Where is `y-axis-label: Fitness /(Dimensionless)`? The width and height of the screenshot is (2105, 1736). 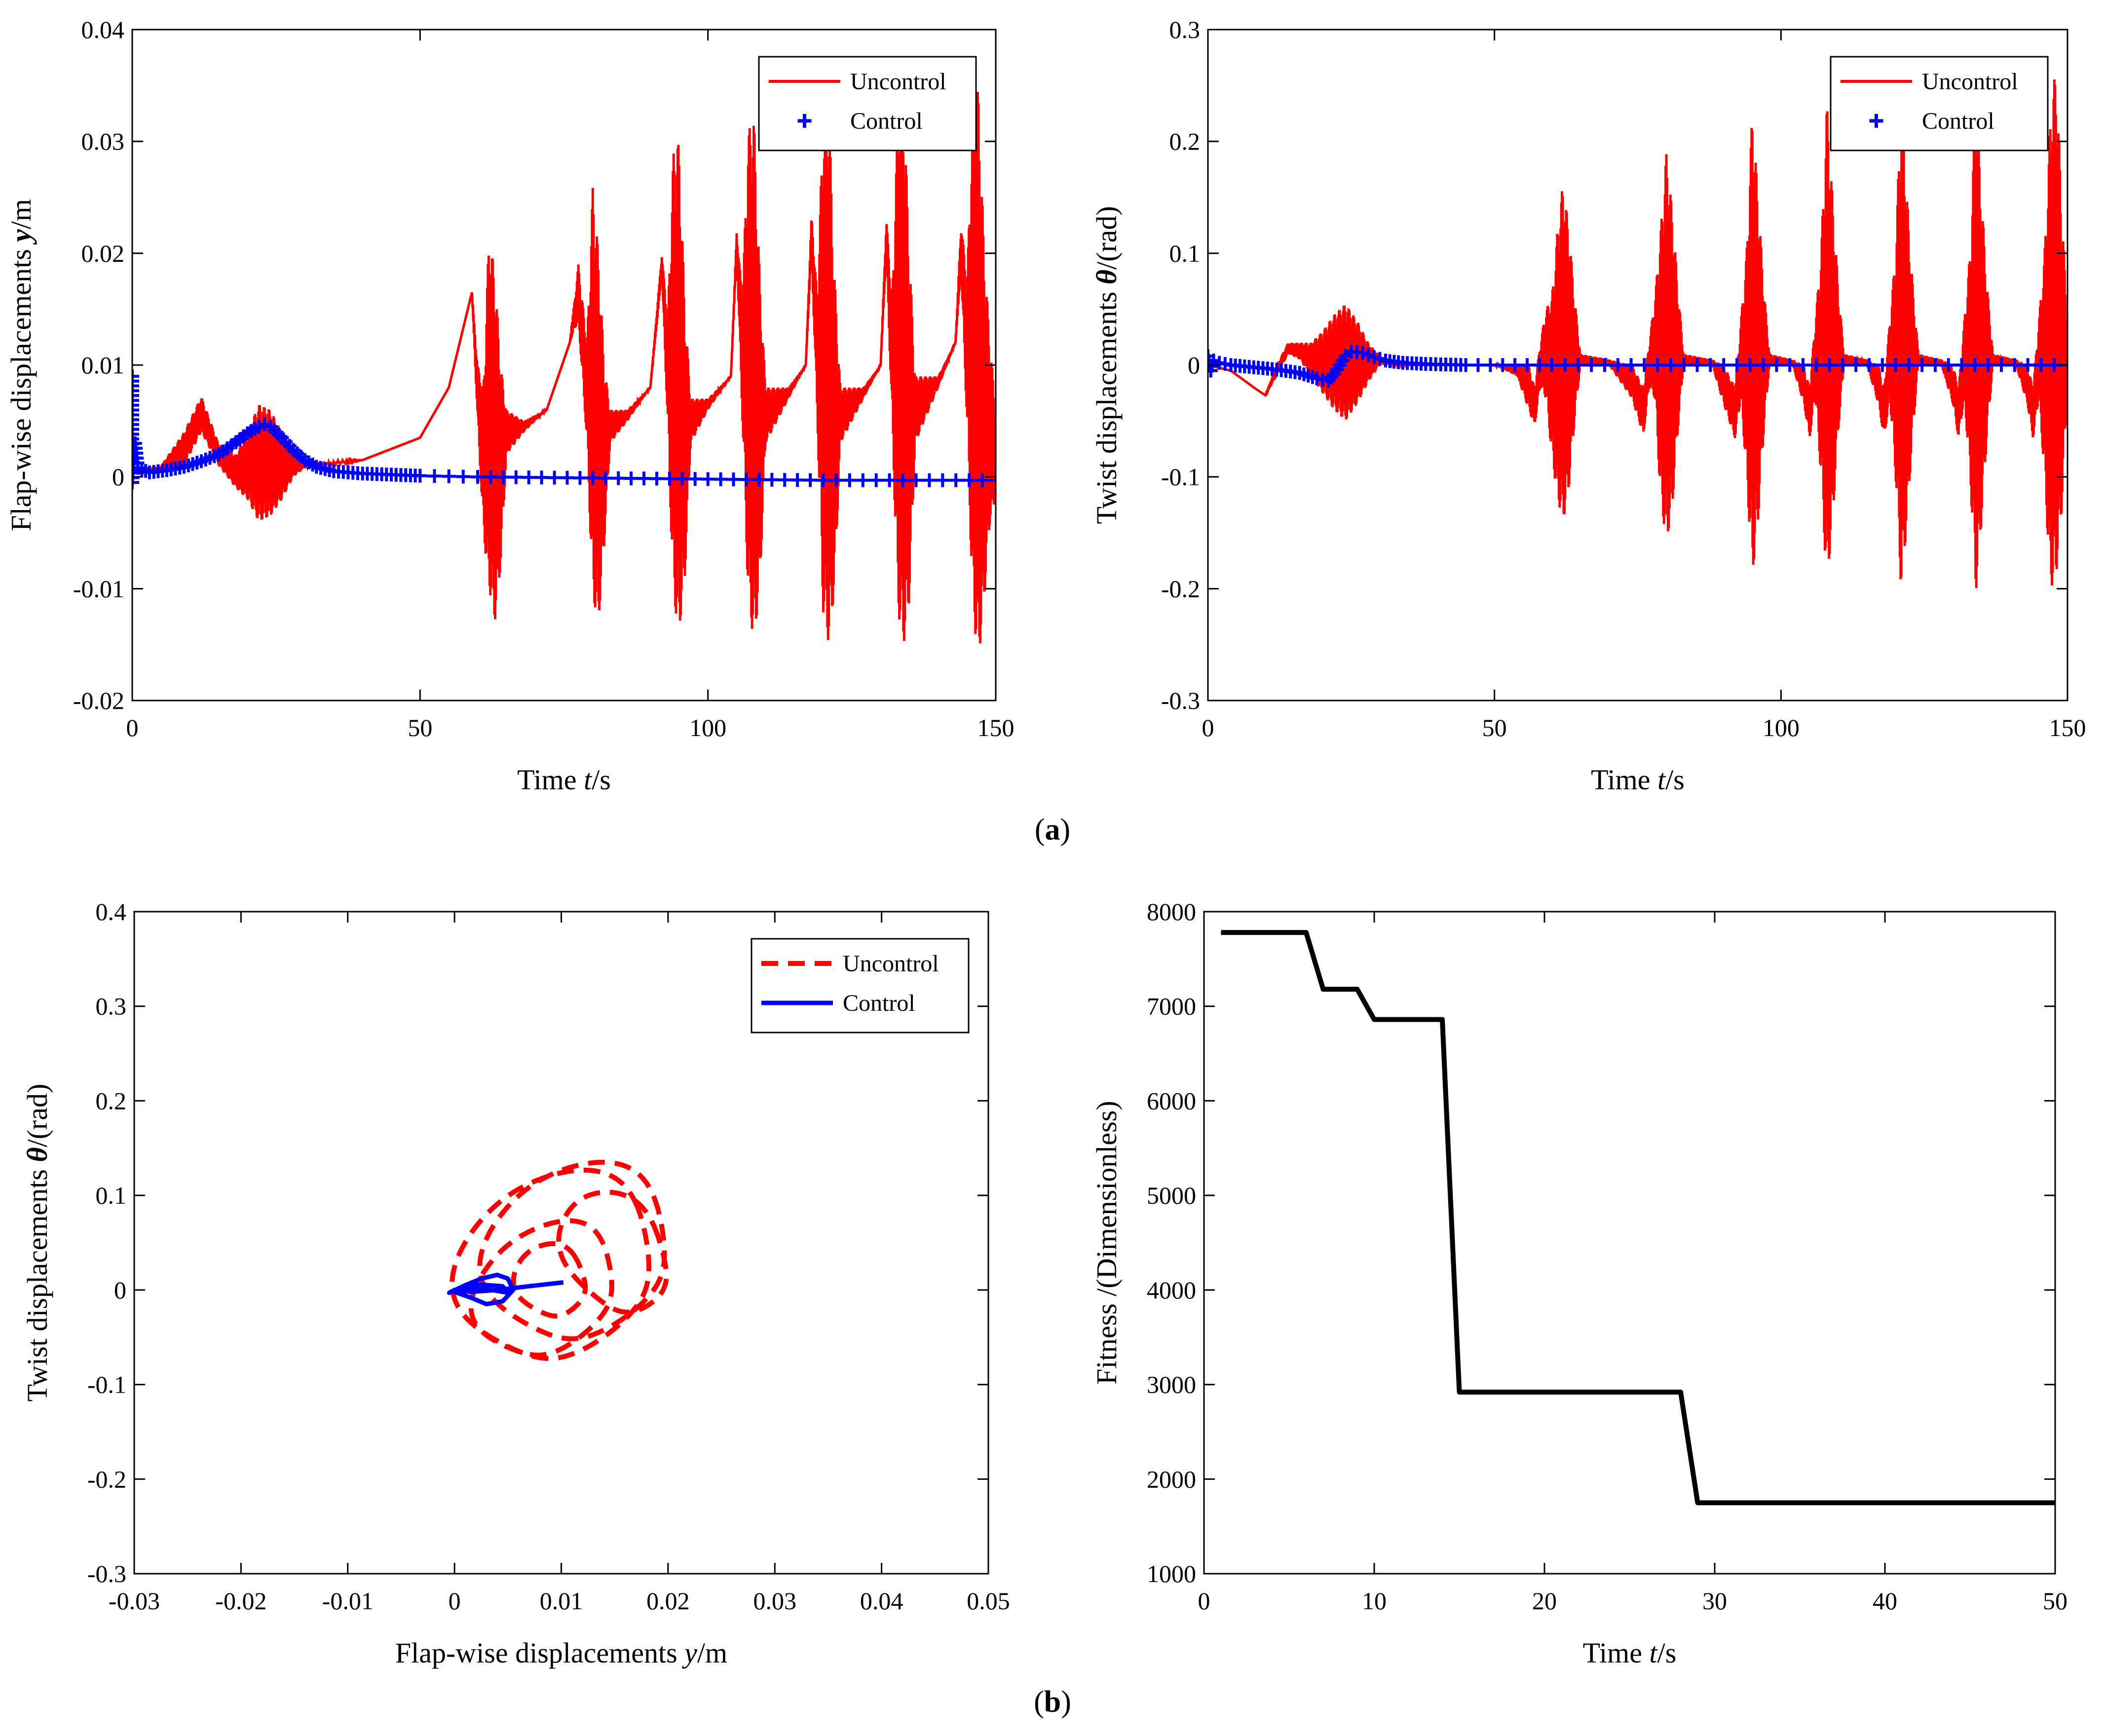
y-axis-label: Fitness /(Dimensionless) is located at coordinates (1106, 1242).